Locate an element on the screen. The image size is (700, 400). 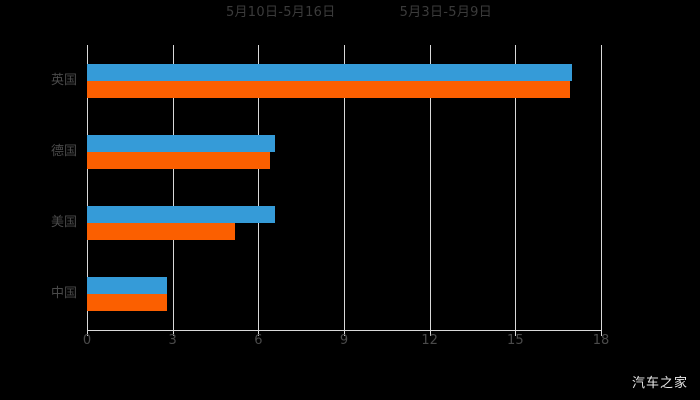
x-axis-tick-label: 18 is located at coordinates (601, 340).